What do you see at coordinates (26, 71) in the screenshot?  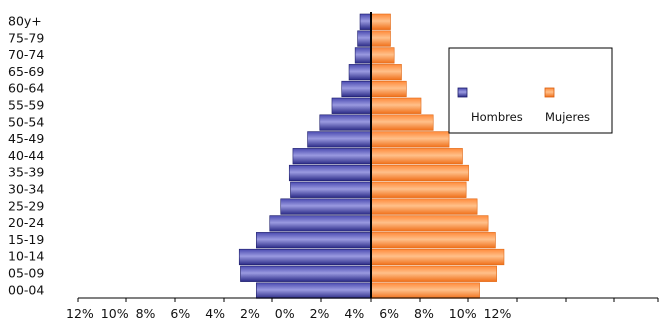 I see `y-tick-label-3: 65-69` at bounding box center [26, 71].